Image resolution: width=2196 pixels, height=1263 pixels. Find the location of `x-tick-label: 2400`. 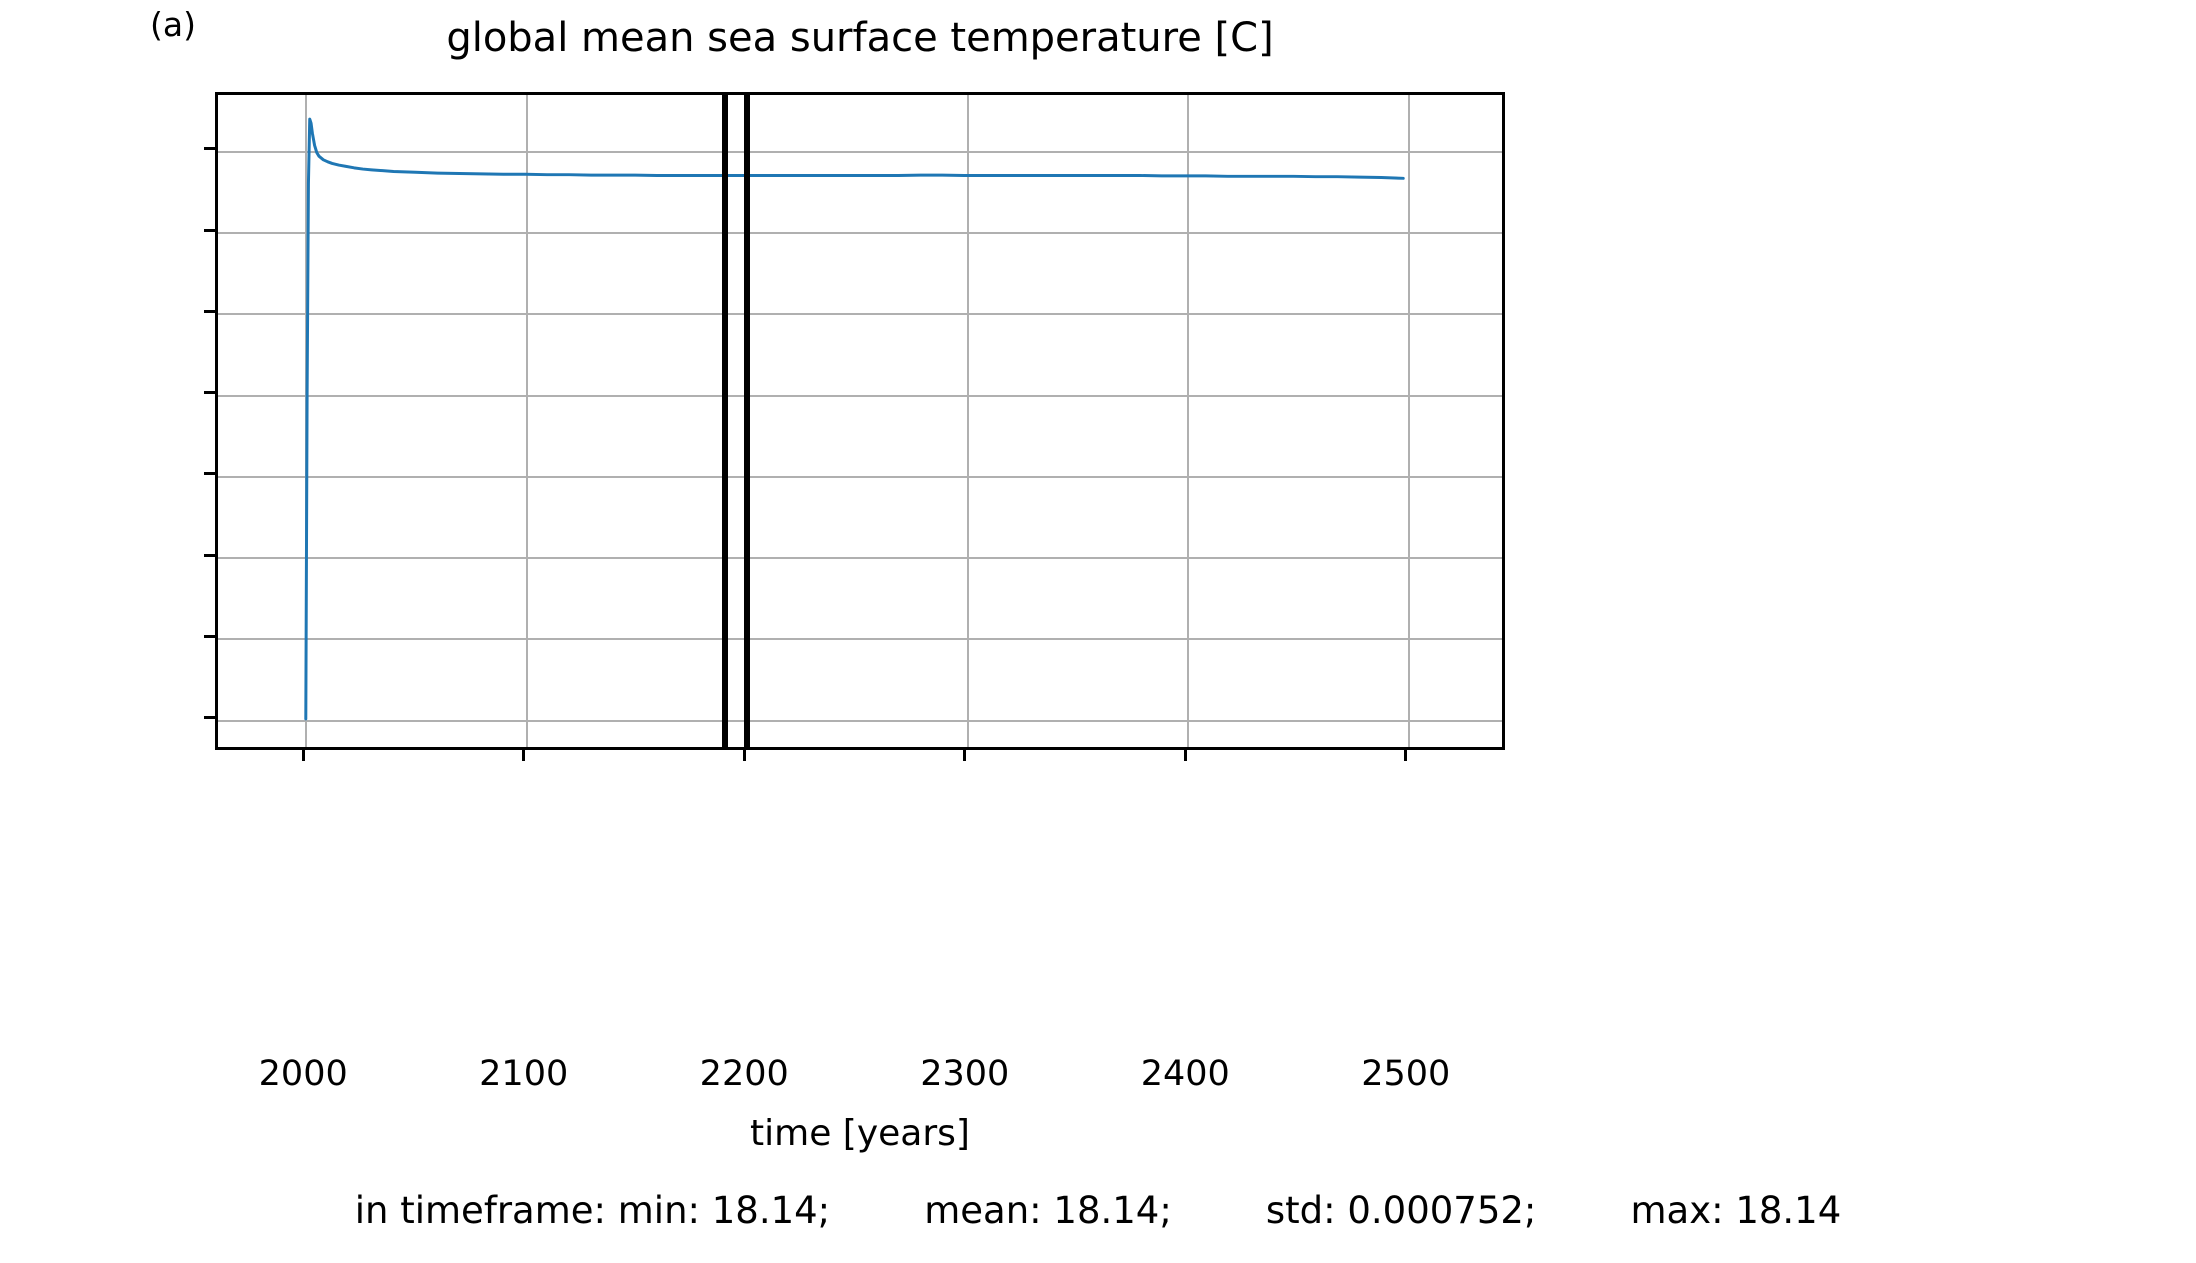

x-tick-label: 2400 is located at coordinates (1185, 1074).